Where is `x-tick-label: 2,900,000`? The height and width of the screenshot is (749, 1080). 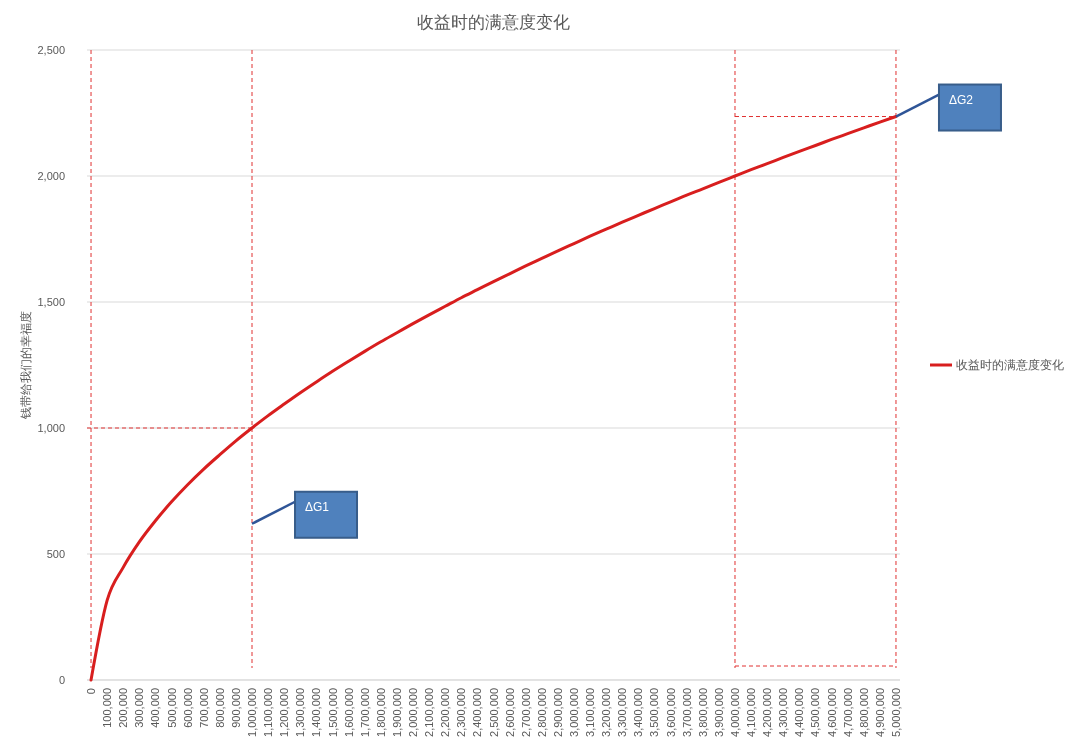 x-tick-label: 2,900,000 is located at coordinates (557, 712).